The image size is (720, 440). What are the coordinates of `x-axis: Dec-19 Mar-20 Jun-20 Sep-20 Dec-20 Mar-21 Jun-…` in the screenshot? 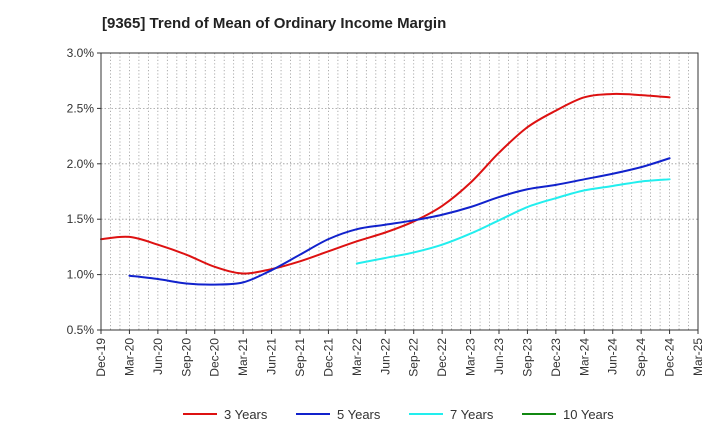 It's located at (399, 353).